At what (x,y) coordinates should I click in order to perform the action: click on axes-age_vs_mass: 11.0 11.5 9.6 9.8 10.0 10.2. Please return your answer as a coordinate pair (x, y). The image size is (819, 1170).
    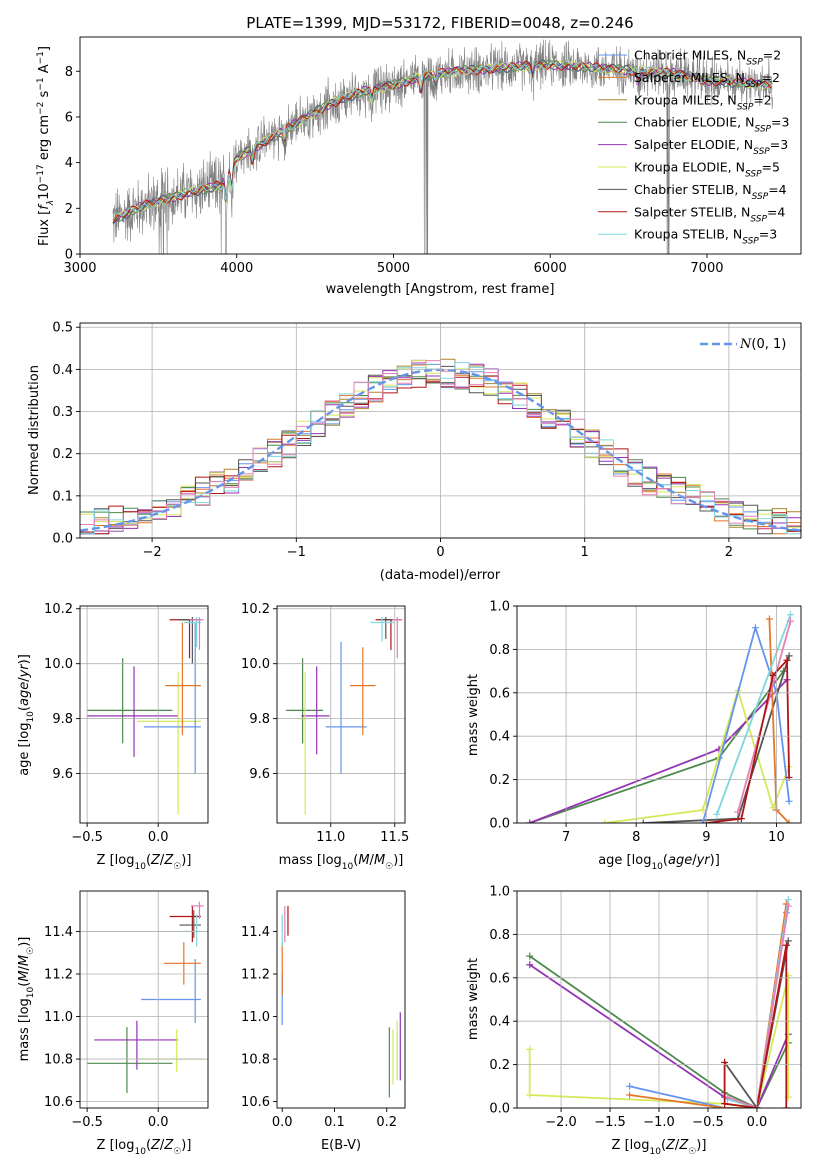
    Looking at the image, I should click on (325, 723).